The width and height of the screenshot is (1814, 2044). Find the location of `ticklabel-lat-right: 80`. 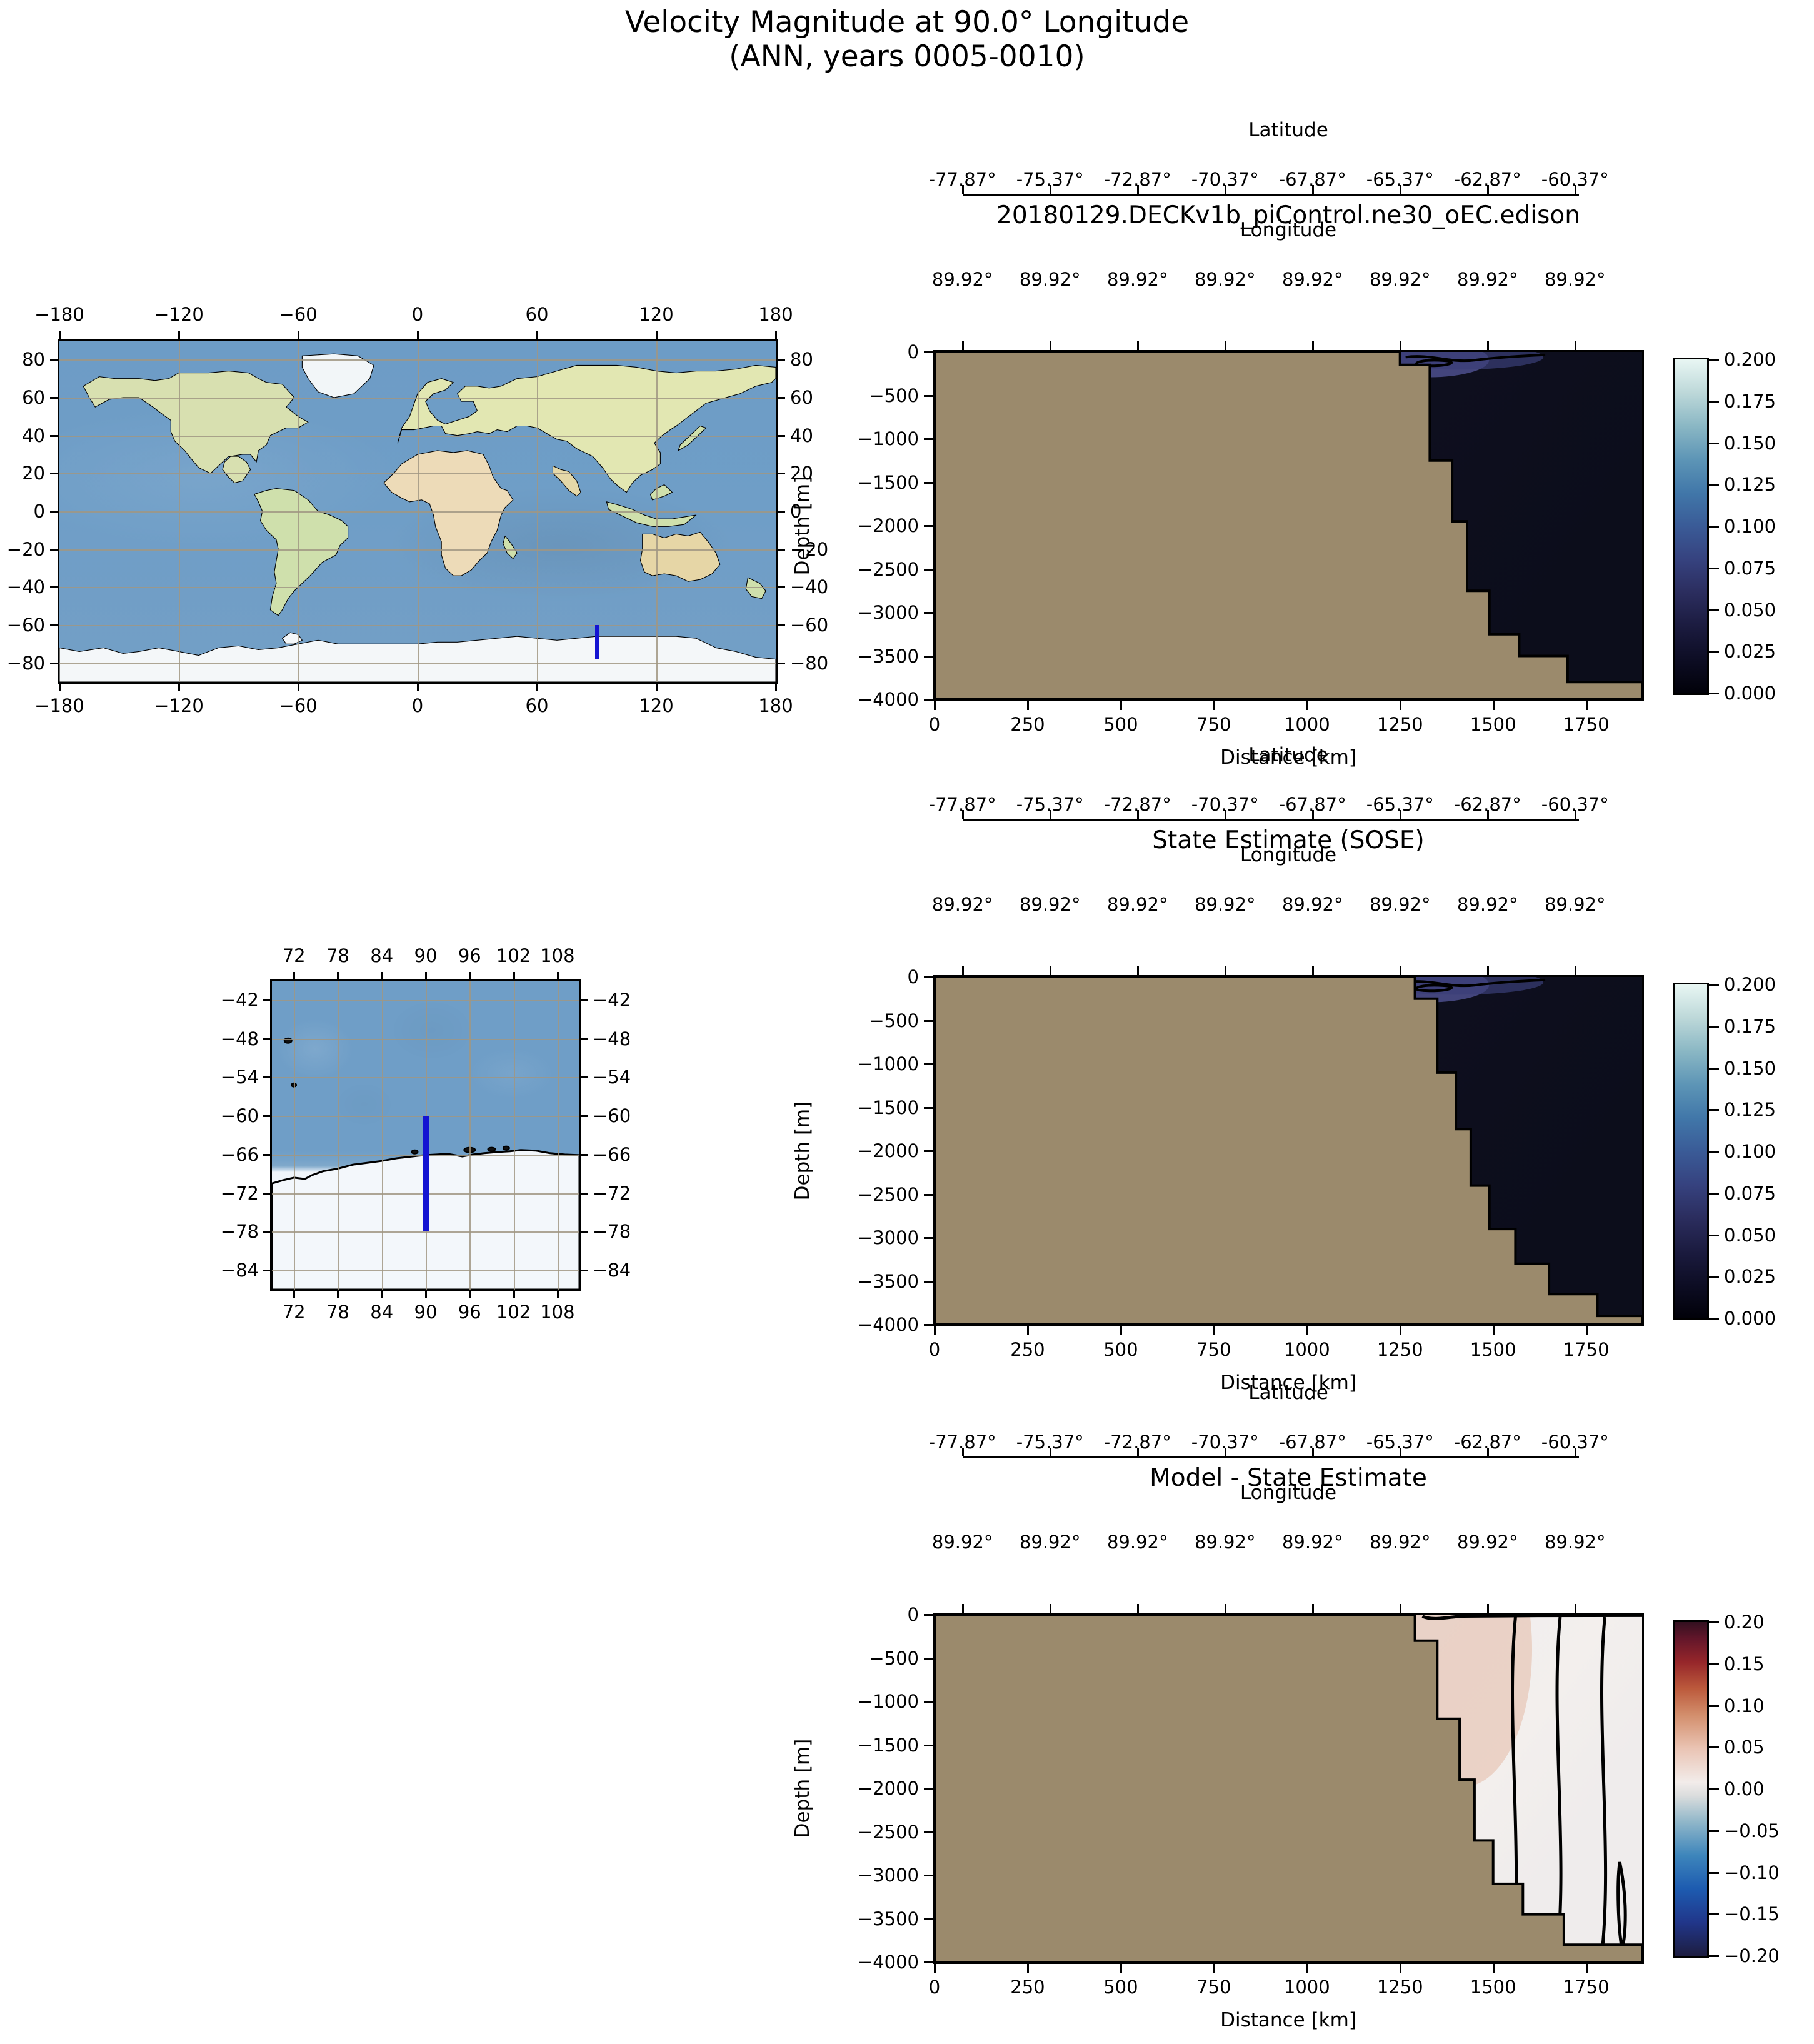

ticklabel-lat-right: 80 is located at coordinates (801, 360).